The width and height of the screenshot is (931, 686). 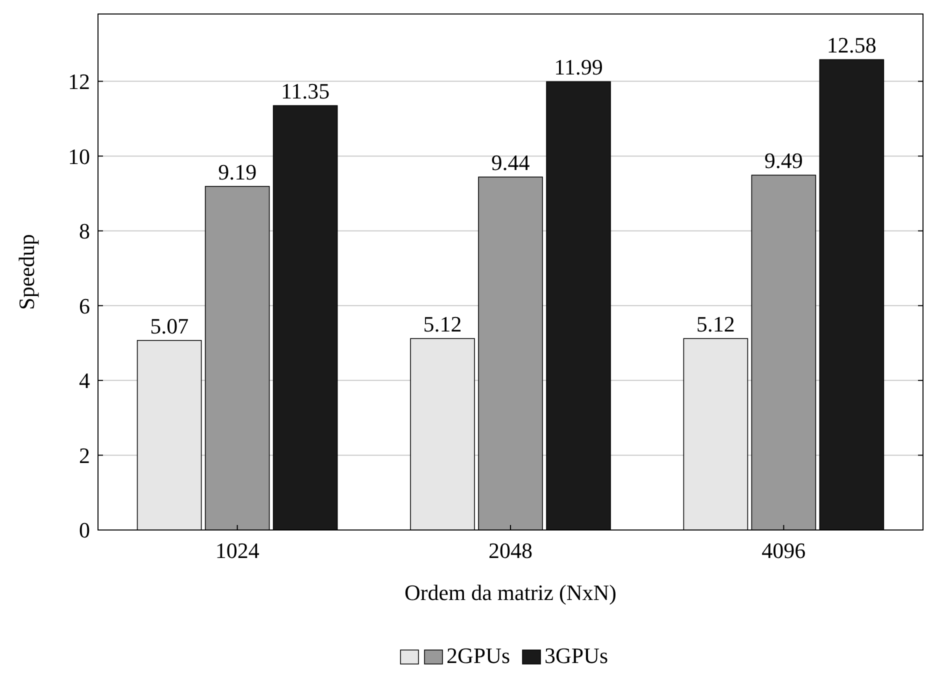 I want to click on x-tick-label: 4096, so click(x=784, y=550).